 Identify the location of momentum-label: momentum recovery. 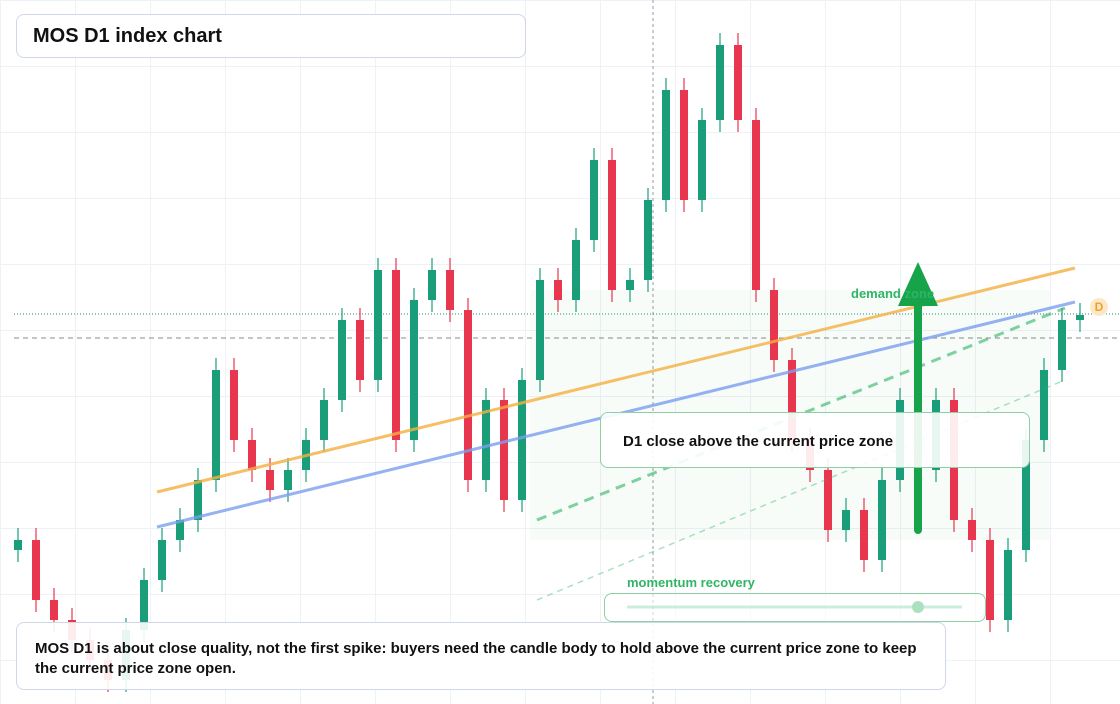
(691, 582).